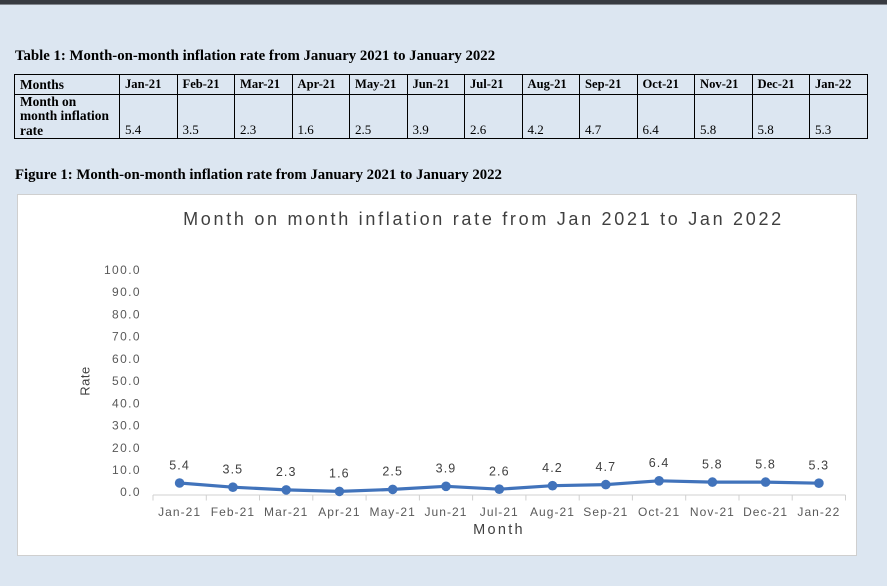  I want to click on svg-text: Month, so click(499, 530).